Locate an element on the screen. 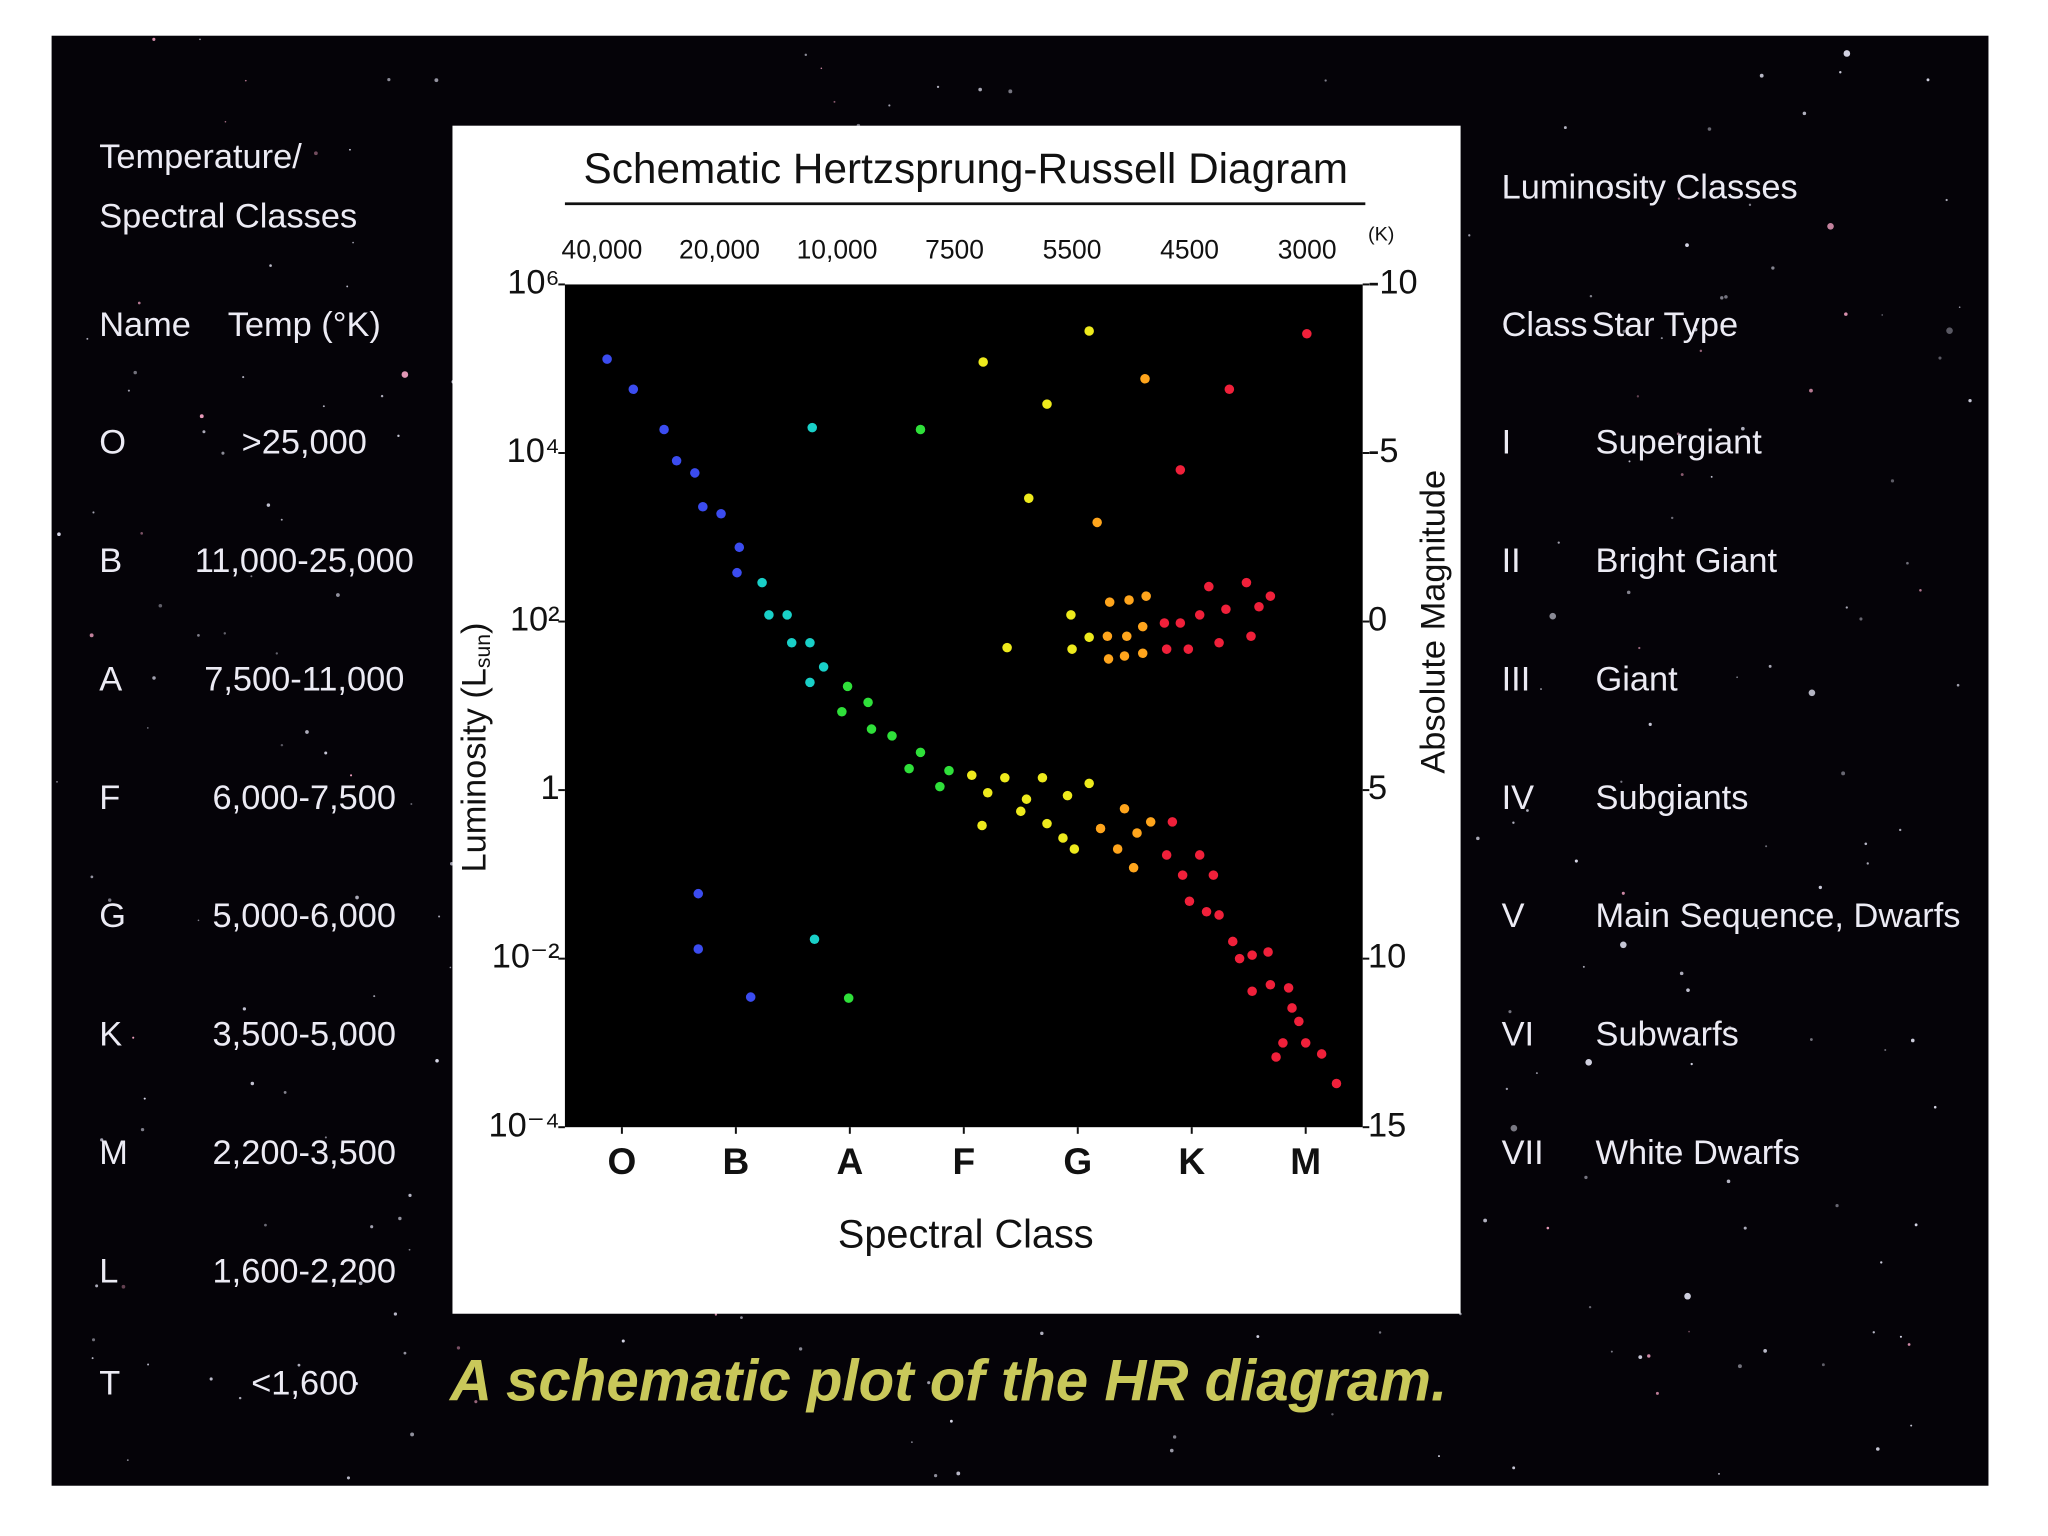  left-title: Spectral Classes is located at coordinates (228, 216).